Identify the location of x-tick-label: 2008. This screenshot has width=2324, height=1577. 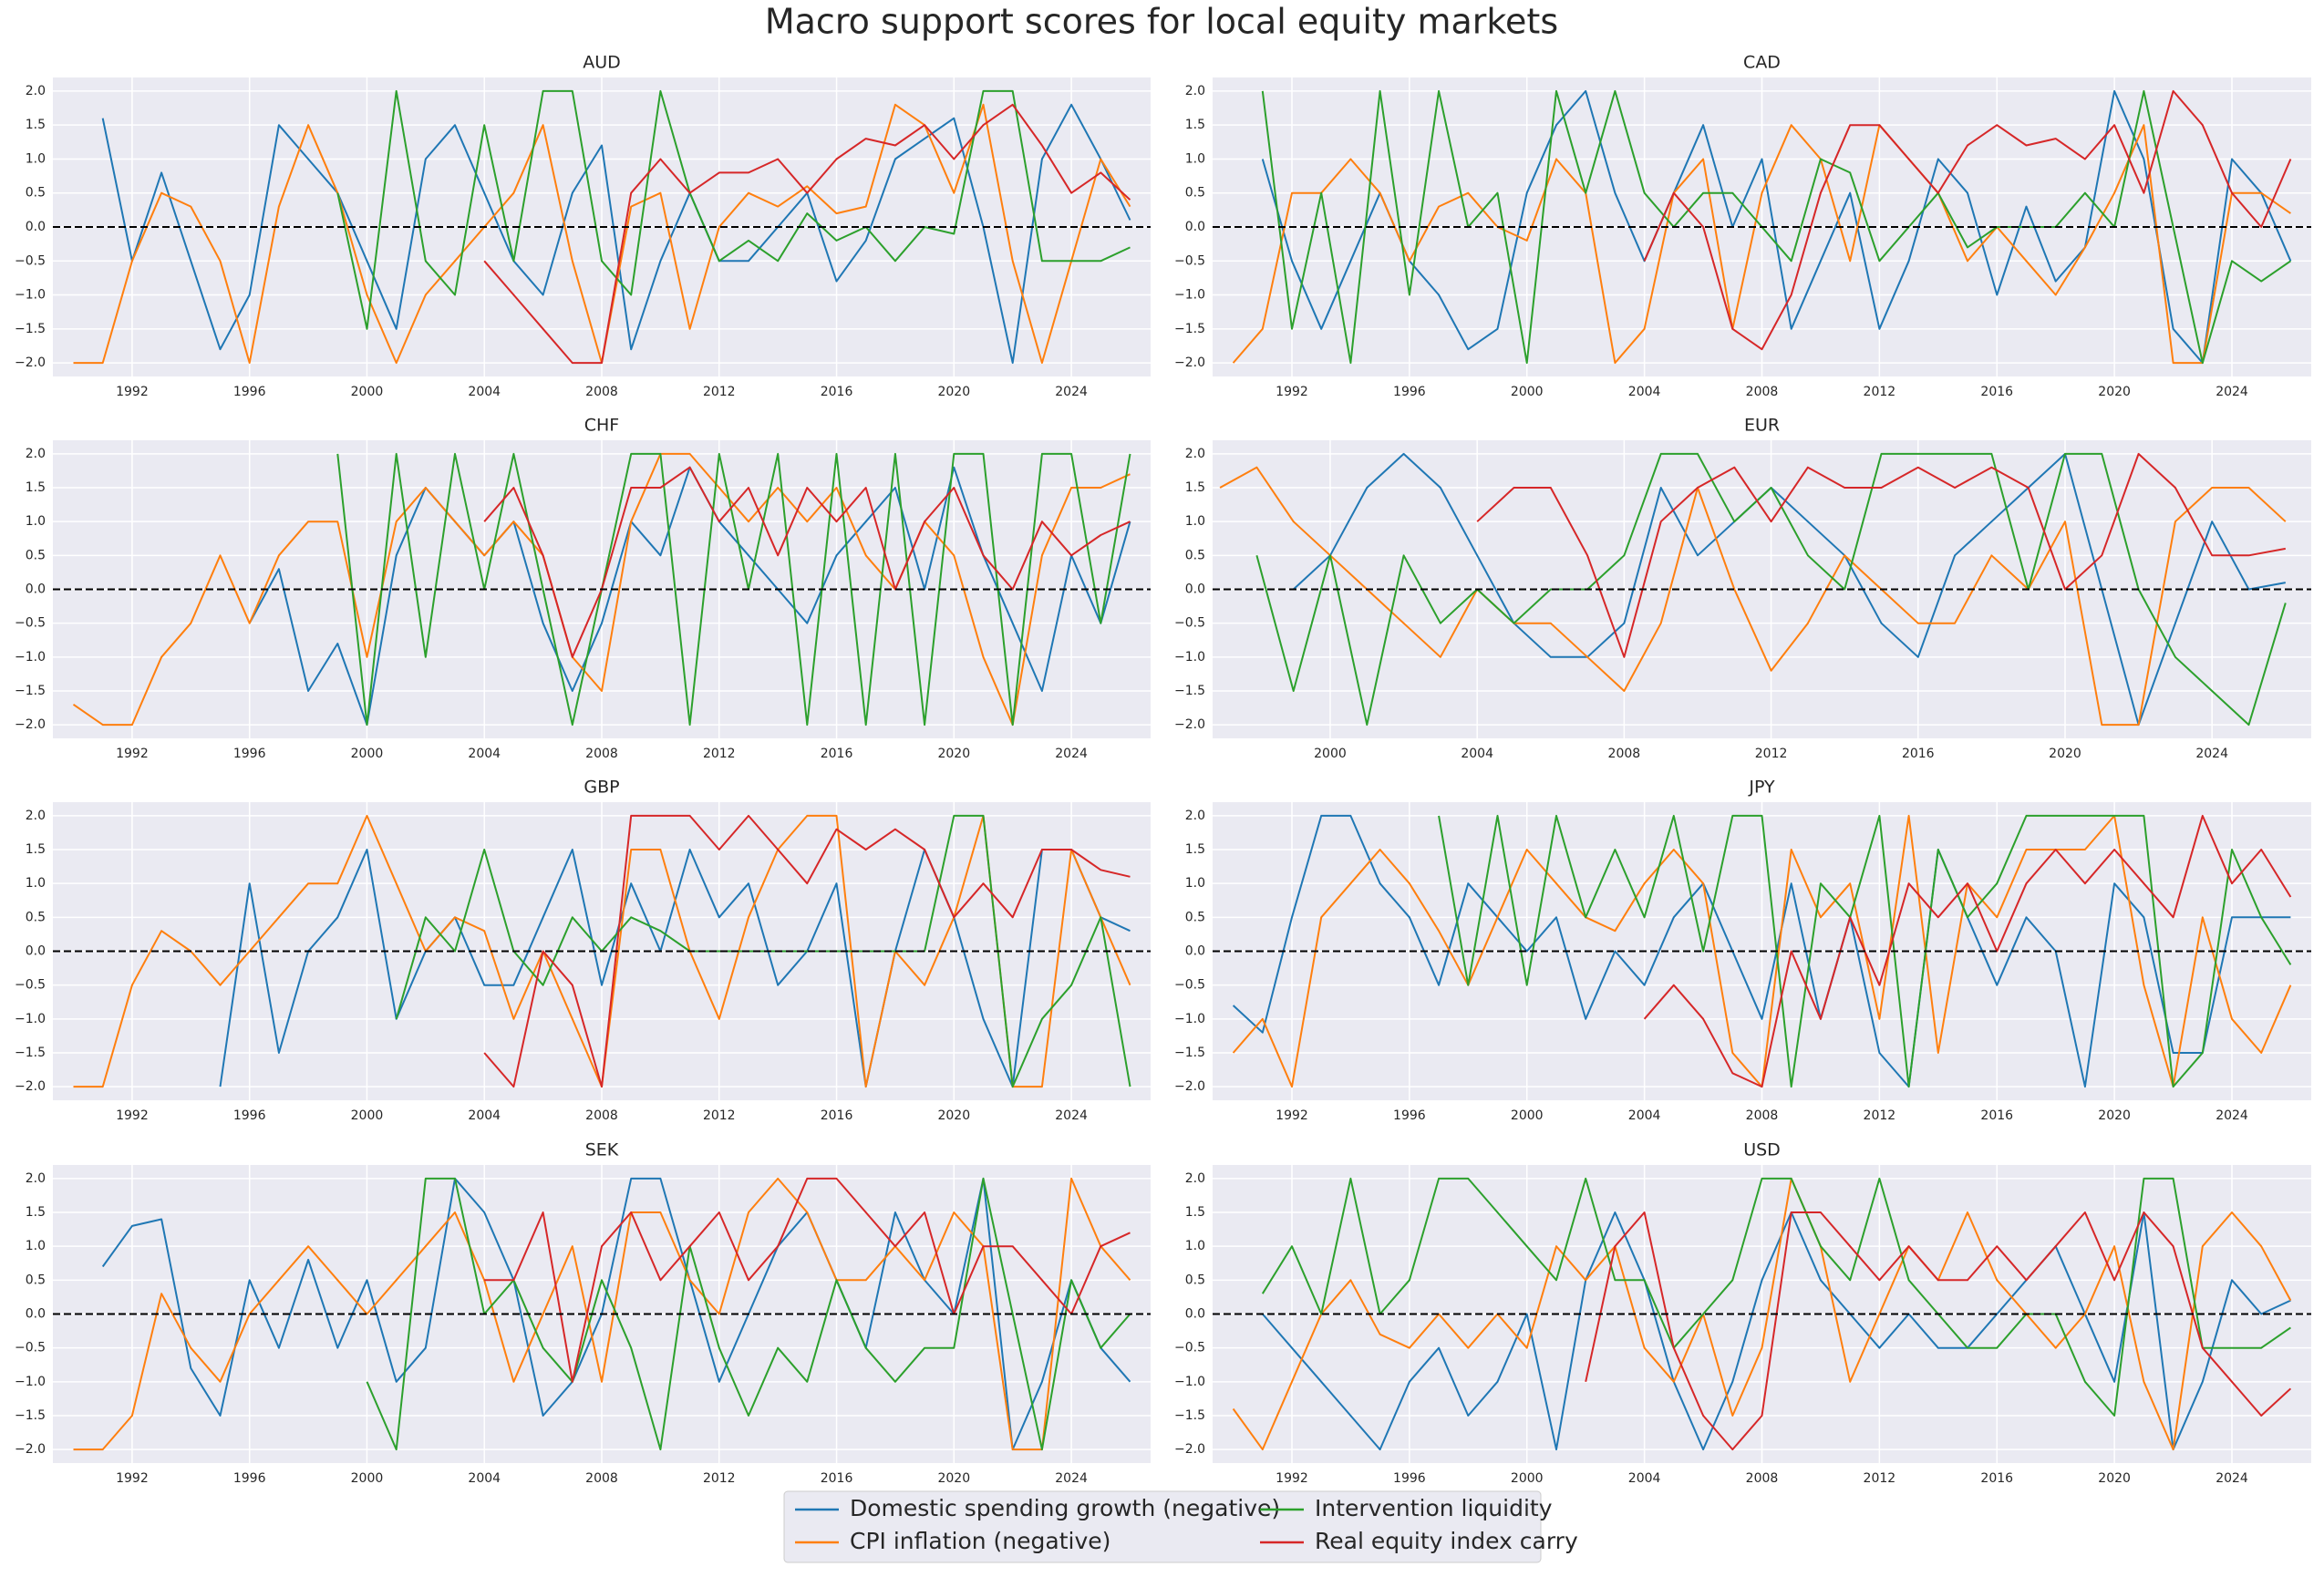
(601, 754).